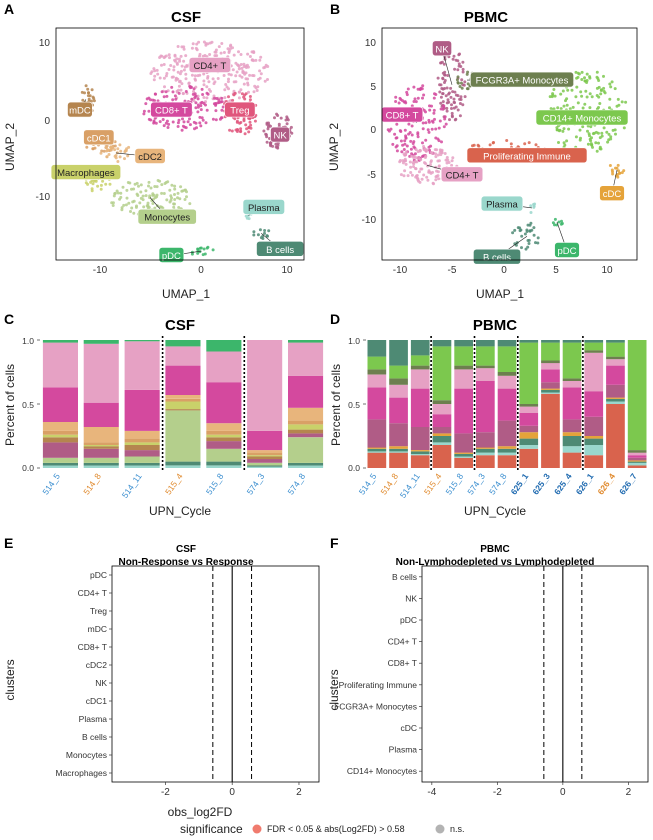 Image resolution: width=653 pixels, height=840 pixels. I want to click on cluster-label: Proliferating Immune, so click(378, 685).